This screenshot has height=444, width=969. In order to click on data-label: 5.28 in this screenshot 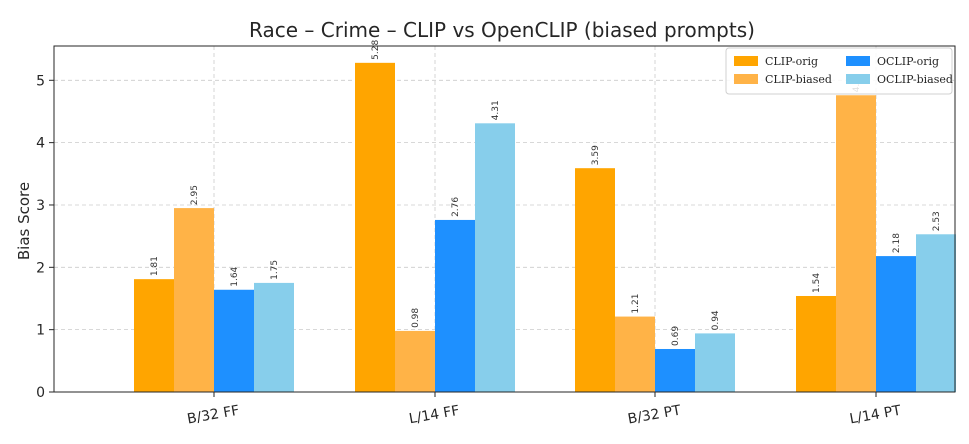, I will do `click(376, 50)`.